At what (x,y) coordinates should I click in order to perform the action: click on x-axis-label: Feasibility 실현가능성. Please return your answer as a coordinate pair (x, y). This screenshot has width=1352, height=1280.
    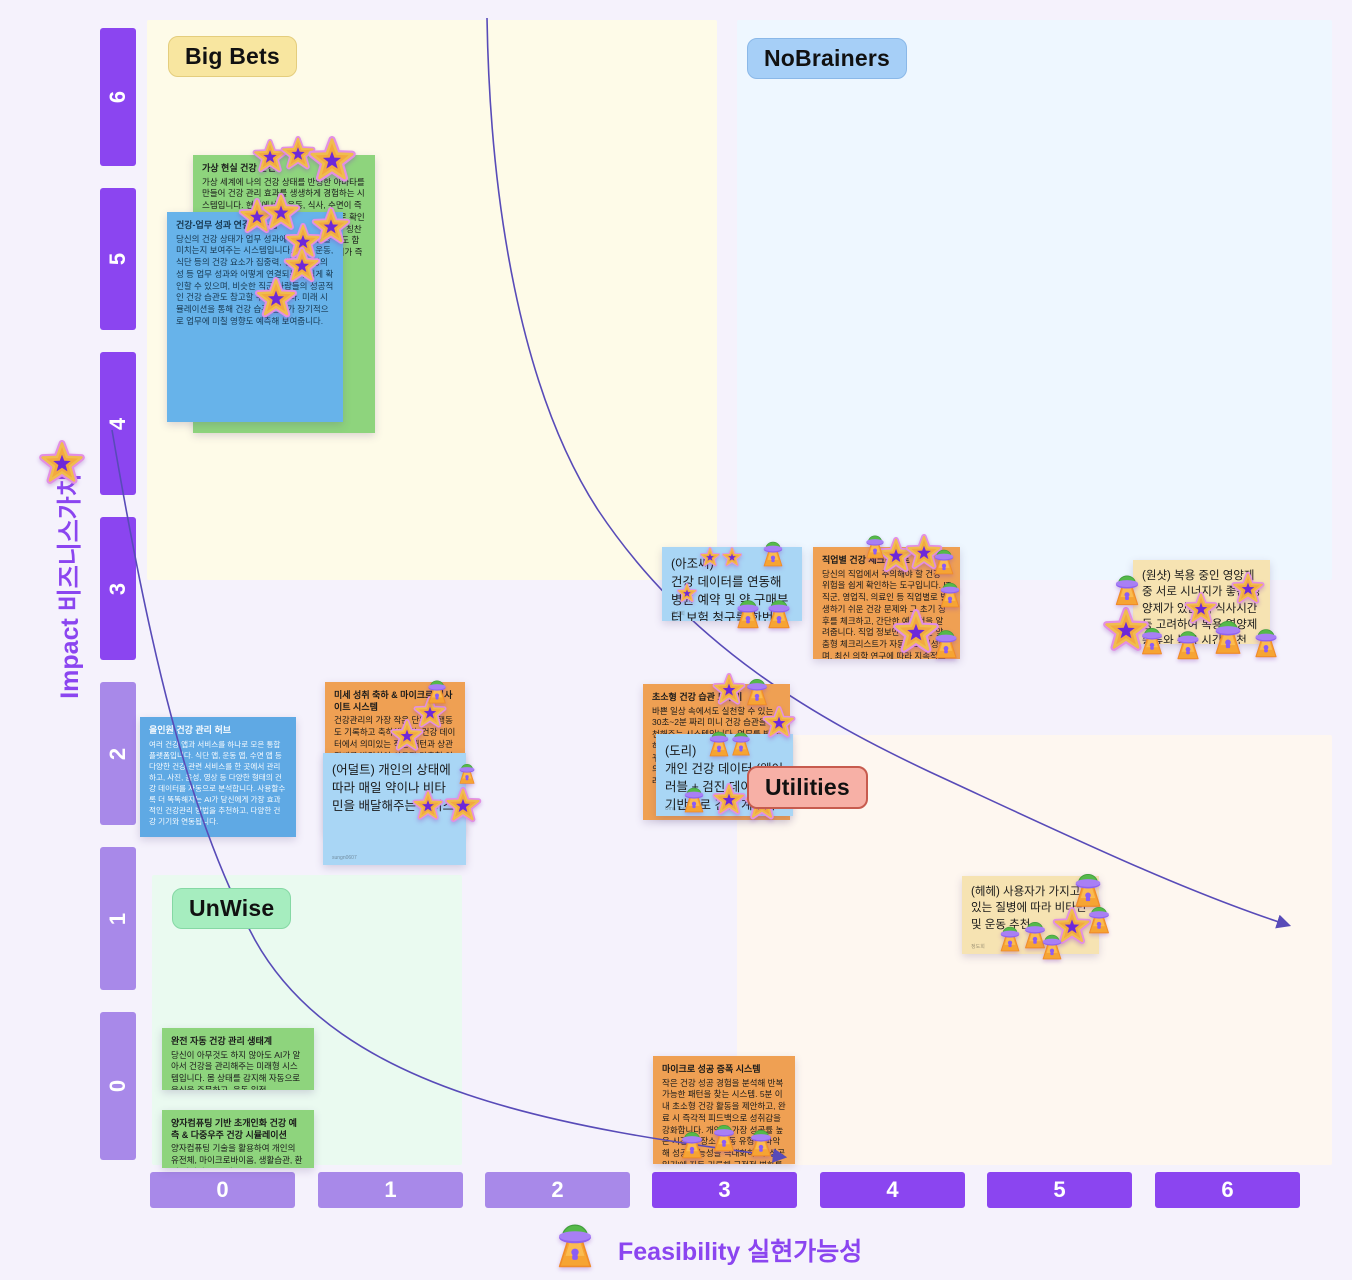
    Looking at the image, I should click on (740, 1252).